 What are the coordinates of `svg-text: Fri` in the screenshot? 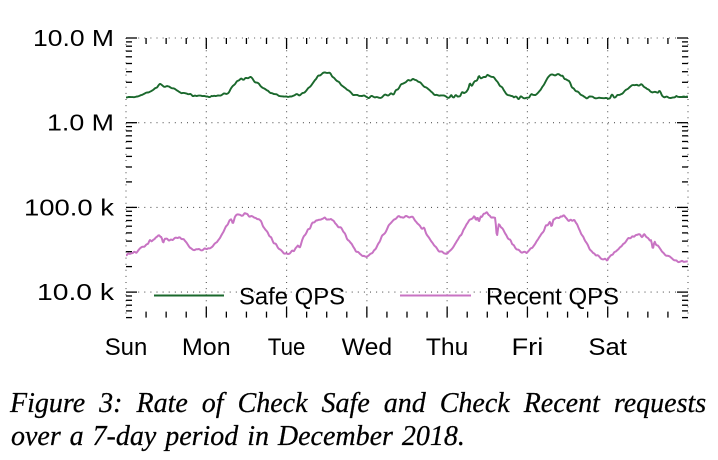 It's located at (528, 347).